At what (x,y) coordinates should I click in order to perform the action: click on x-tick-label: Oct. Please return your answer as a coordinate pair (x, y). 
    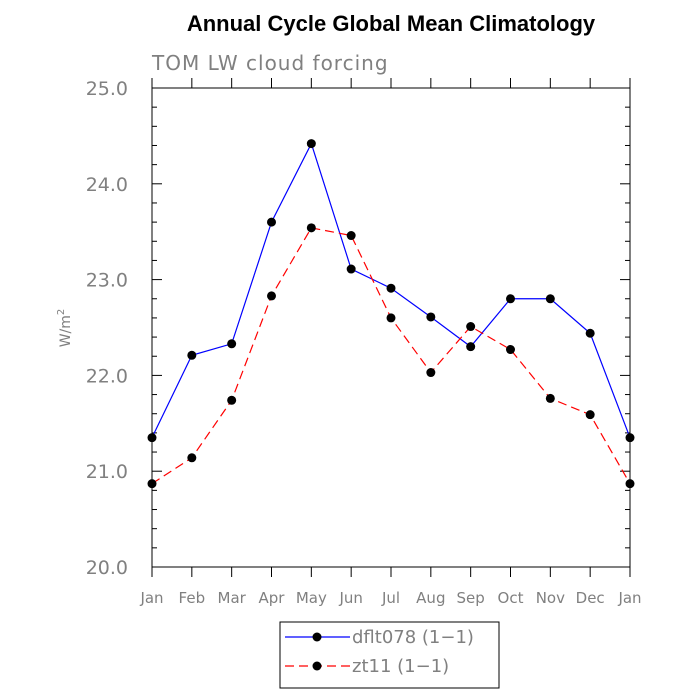
    Looking at the image, I should click on (511, 598).